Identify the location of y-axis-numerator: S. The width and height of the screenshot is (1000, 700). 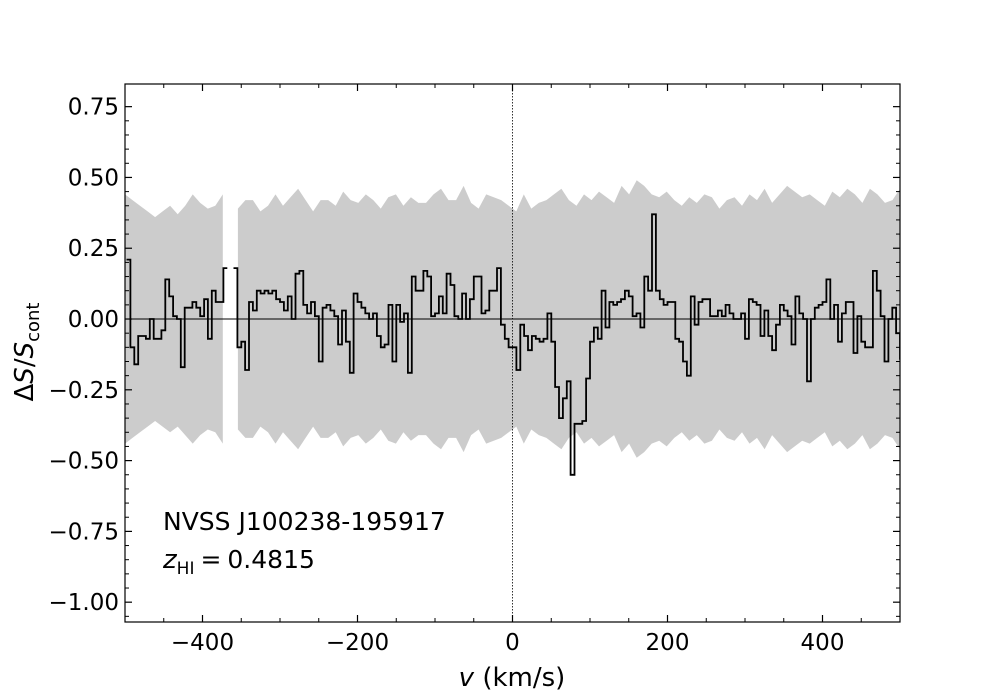
(25, 375).